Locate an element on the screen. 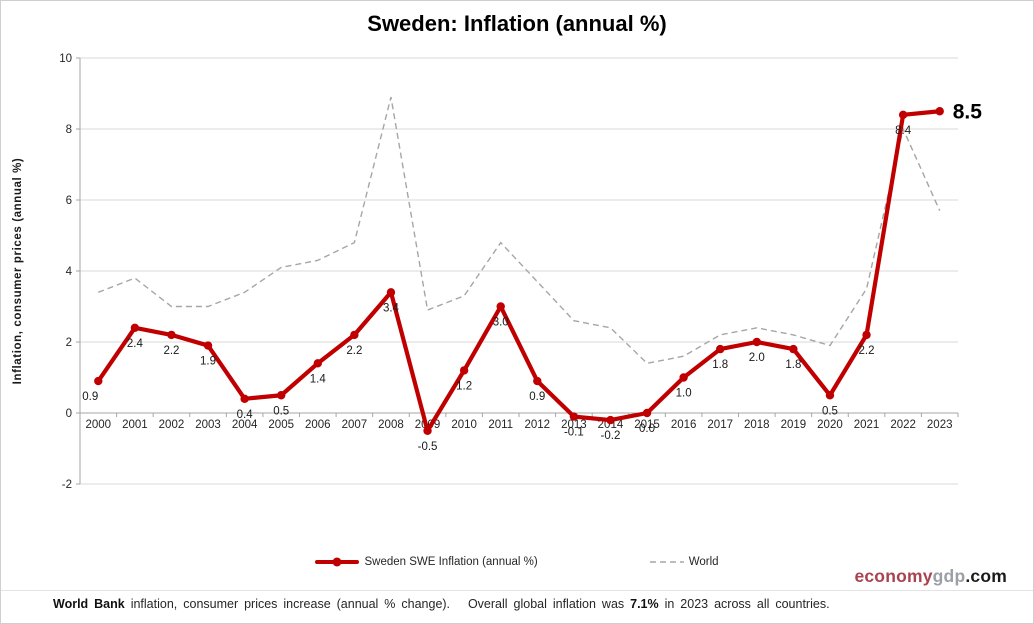 Image resolution: width=1034 pixels, height=624 pixels. y-tick-label: 10 is located at coordinates (65, 59).